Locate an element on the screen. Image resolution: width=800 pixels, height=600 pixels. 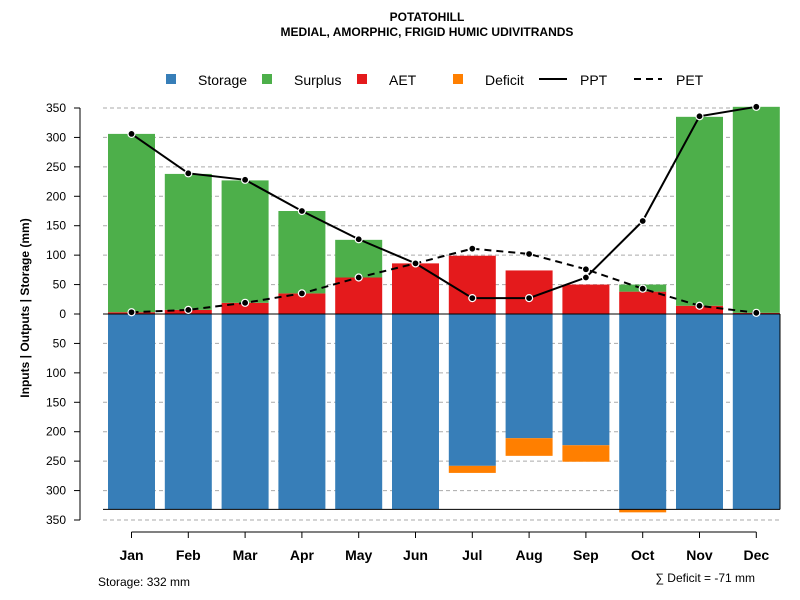
bar-aet-apr is located at coordinates (302, 303).